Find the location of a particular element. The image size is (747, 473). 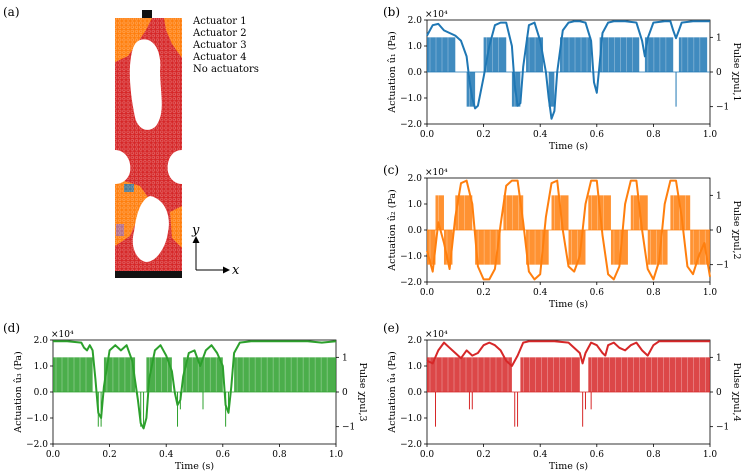

y-left-tick-label-e: 2.0 is located at coordinates (415, 341).